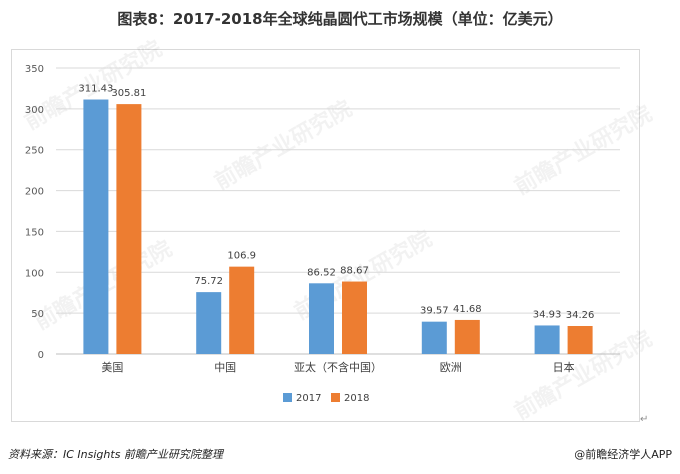 The image size is (680, 474). I want to click on data-label: 75.72, so click(208, 281).